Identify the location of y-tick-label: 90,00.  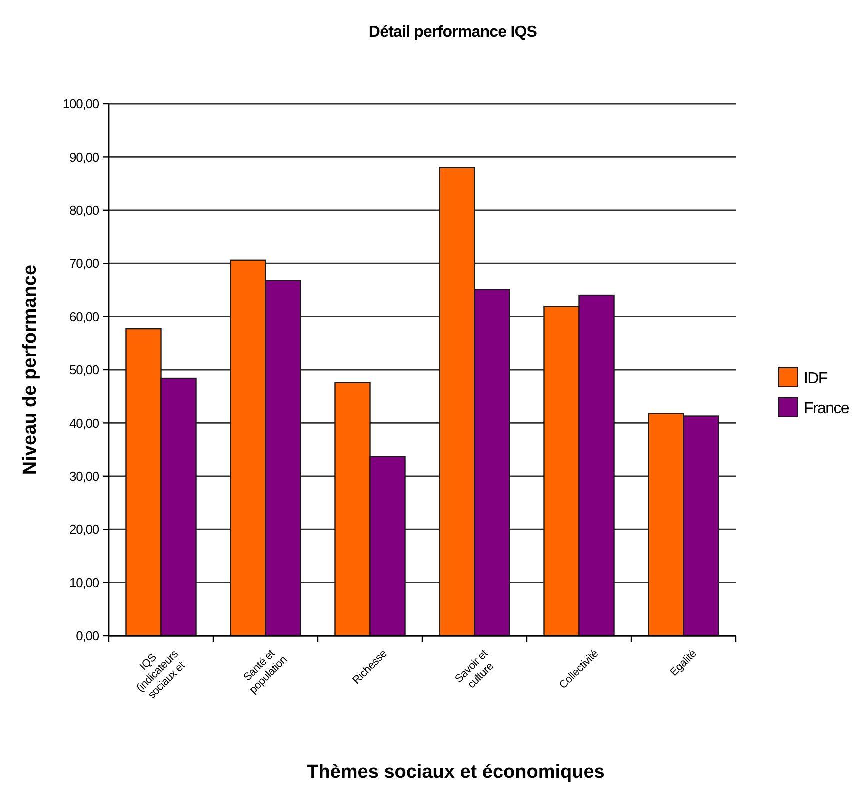
(84, 157).